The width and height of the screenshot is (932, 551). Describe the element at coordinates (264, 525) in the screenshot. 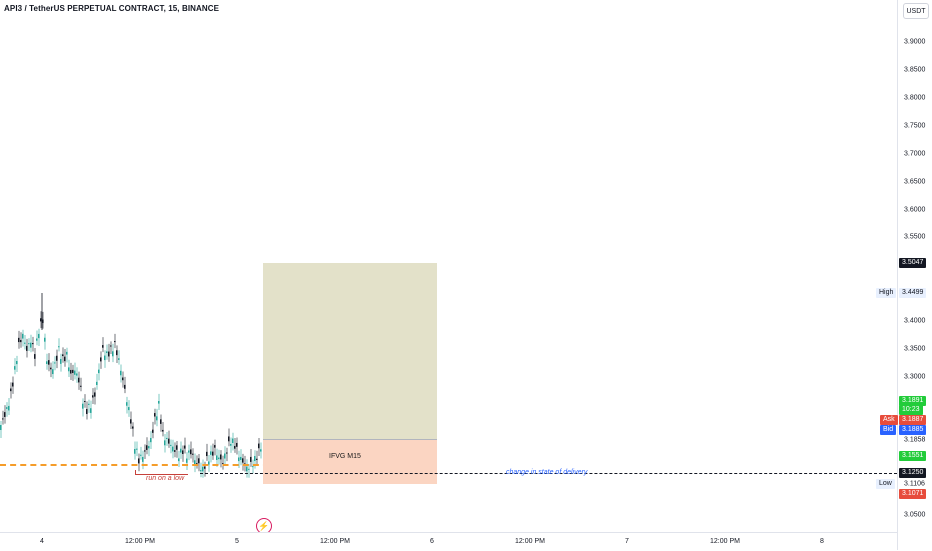

I see `lightning-icon: ⚡` at that location.